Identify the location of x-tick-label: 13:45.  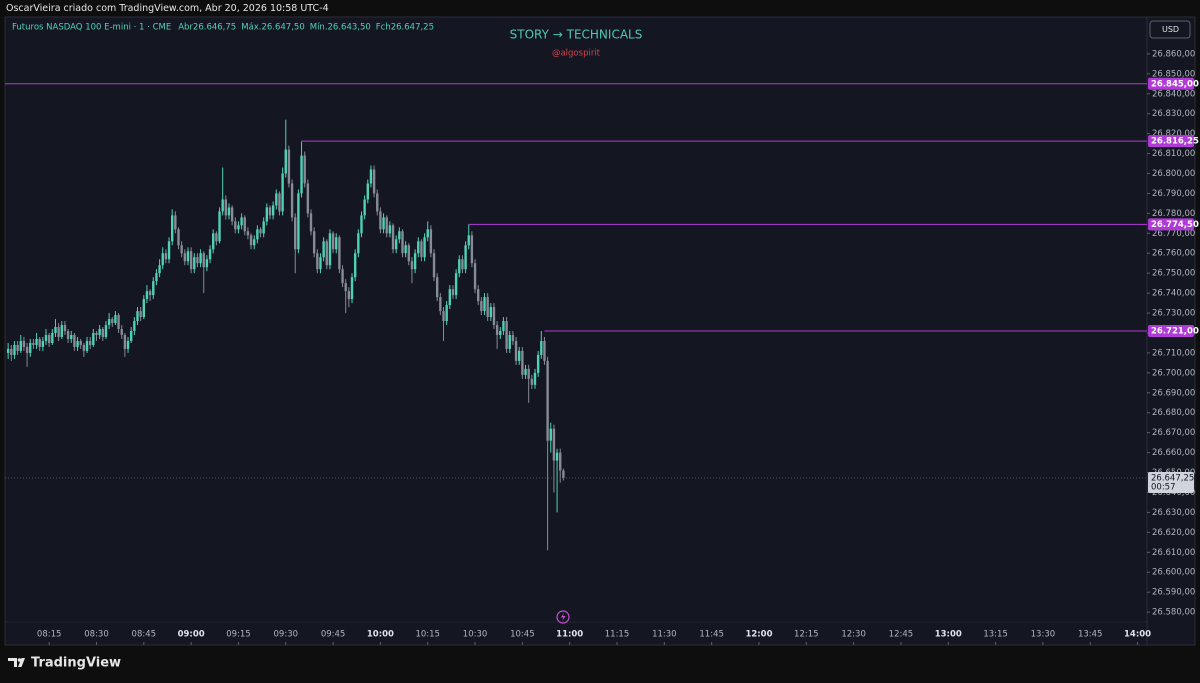
(1090, 635).